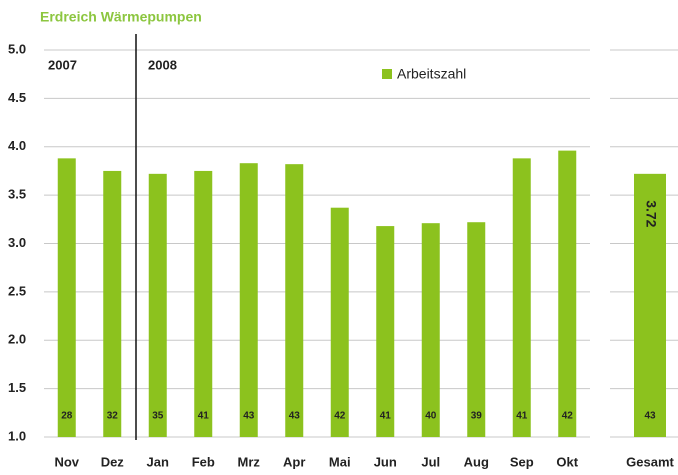 This screenshot has height=475, width=678. Describe the element at coordinates (67, 416) in the screenshot. I see `count-label: 28` at that location.